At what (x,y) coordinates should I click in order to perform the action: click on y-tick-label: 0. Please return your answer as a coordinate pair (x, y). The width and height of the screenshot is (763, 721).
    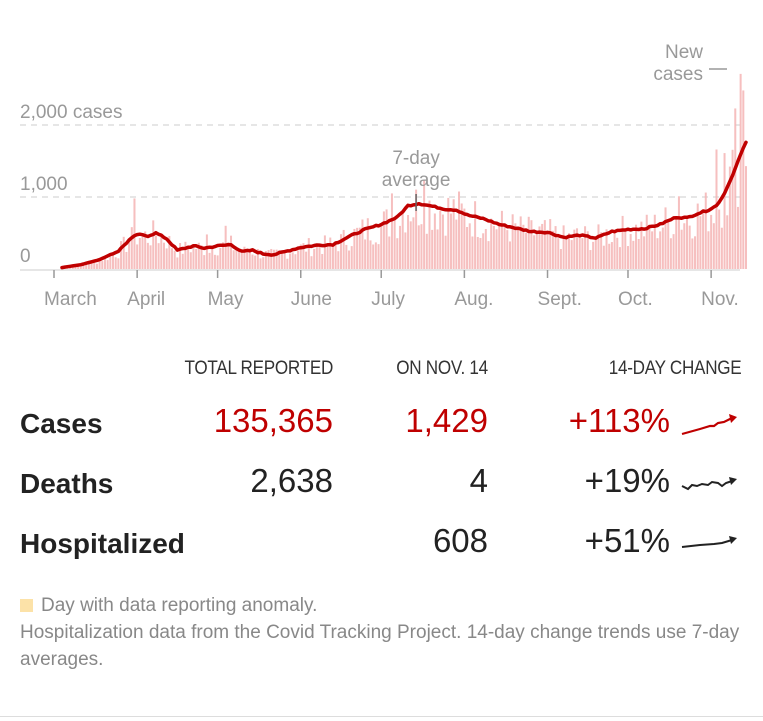
    Looking at the image, I should click on (25, 256).